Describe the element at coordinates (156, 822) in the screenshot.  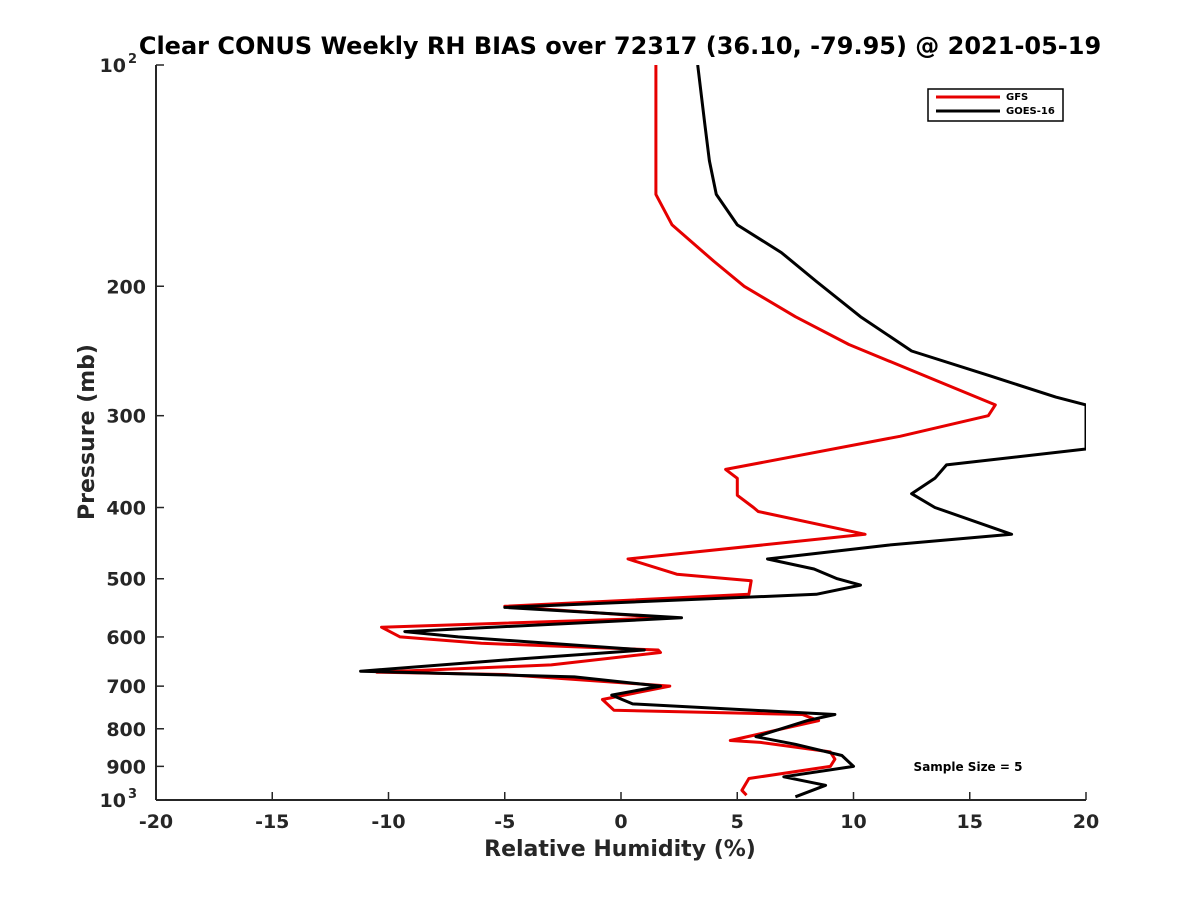
I see `x-tick-label: -20` at that location.